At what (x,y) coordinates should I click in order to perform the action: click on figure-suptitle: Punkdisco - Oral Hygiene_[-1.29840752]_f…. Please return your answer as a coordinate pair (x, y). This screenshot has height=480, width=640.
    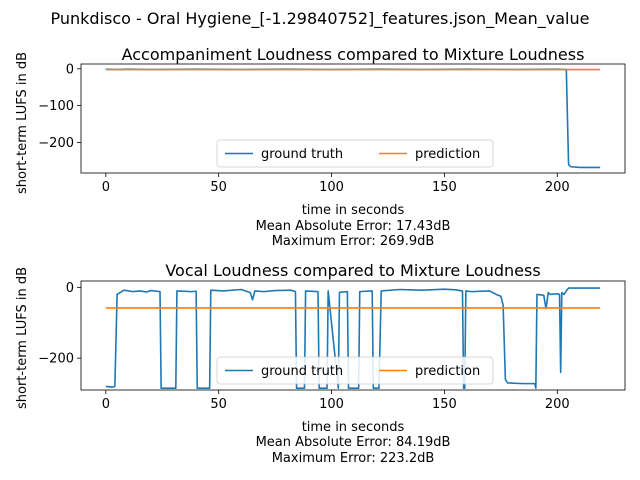
    Looking at the image, I should click on (320, 19).